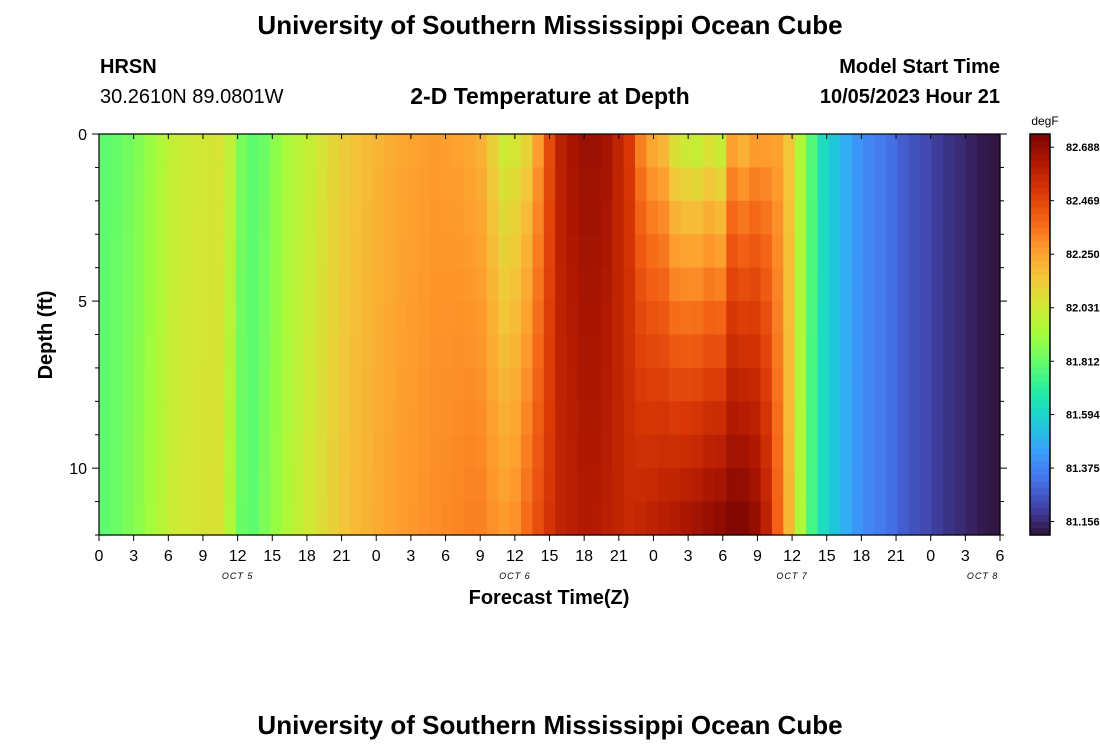 This screenshot has width=1100, height=750. I want to click on x-tick-label: 21, so click(896, 556).